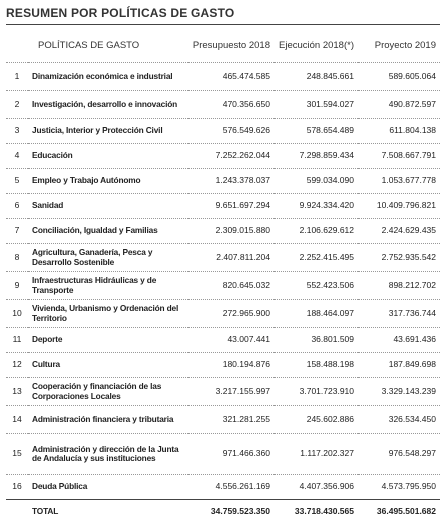 The width and height of the screenshot is (446, 527). I want to click on header-cell: Proyecto 2019, so click(405, 45).